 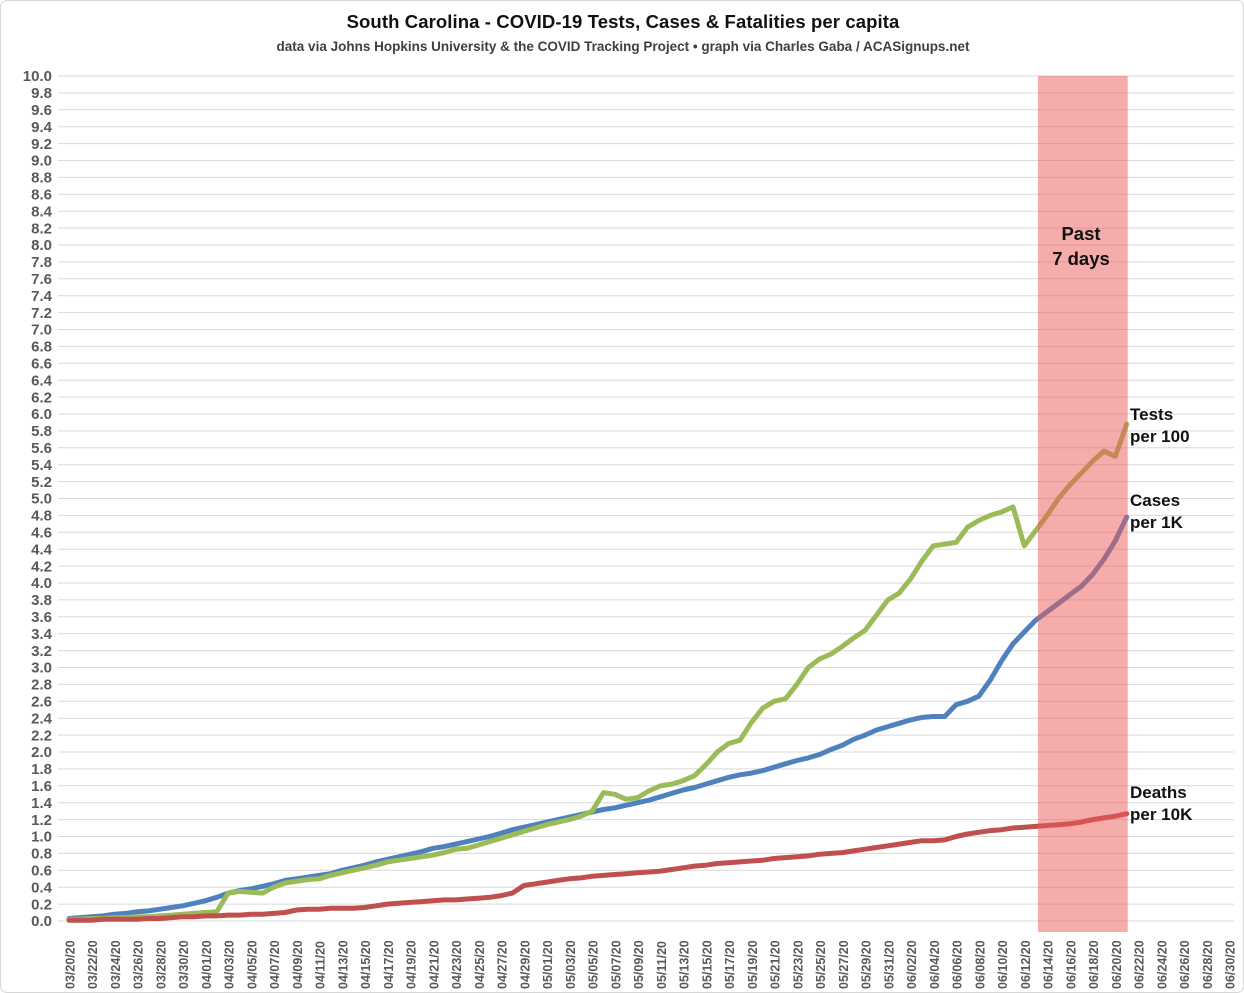 What do you see at coordinates (503, 964) in the screenshot?
I see `x-tick-label: 04/27/20` at bounding box center [503, 964].